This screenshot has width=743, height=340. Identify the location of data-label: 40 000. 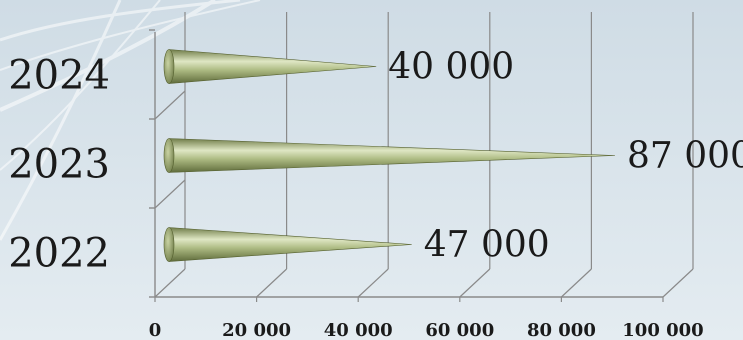
(451, 67).